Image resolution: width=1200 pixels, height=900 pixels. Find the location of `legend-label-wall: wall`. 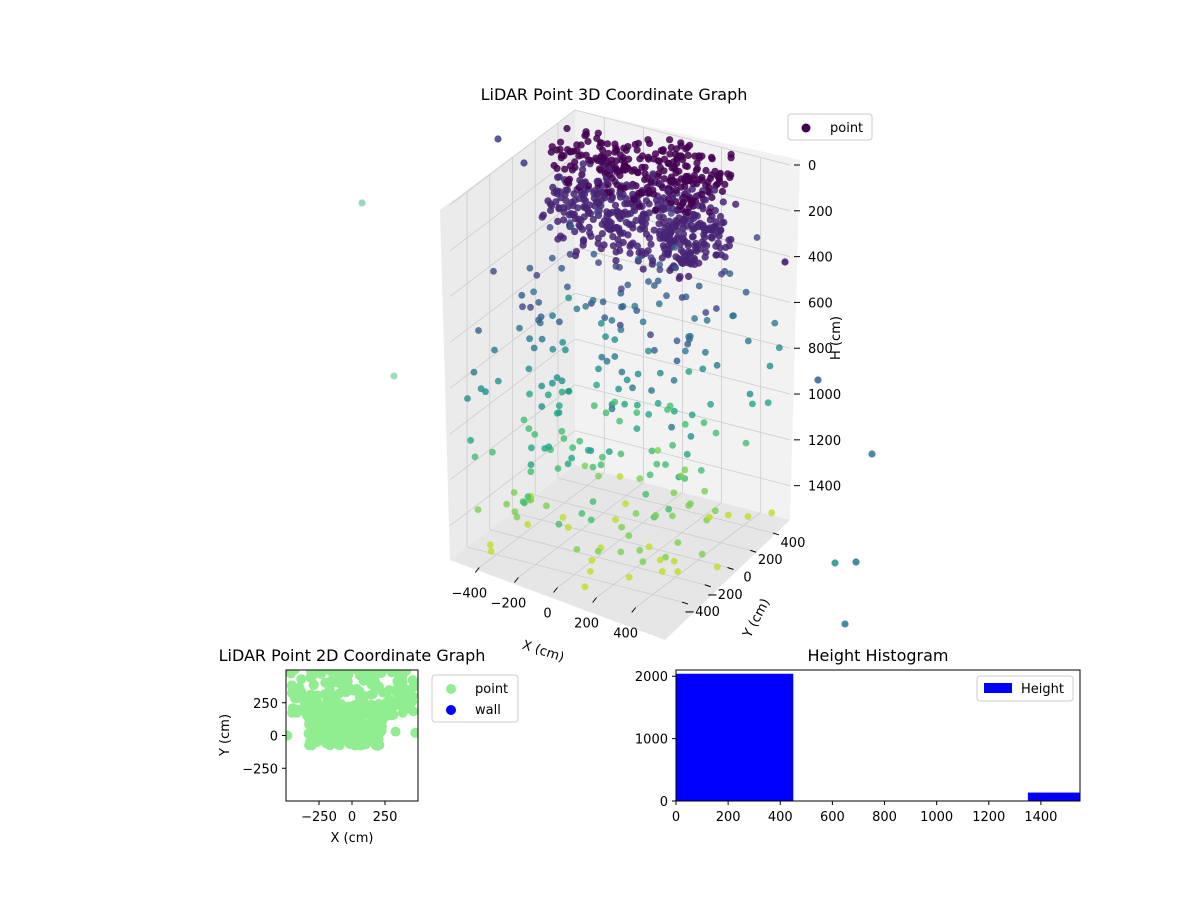

legend-label-wall: wall is located at coordinates (488, 710).